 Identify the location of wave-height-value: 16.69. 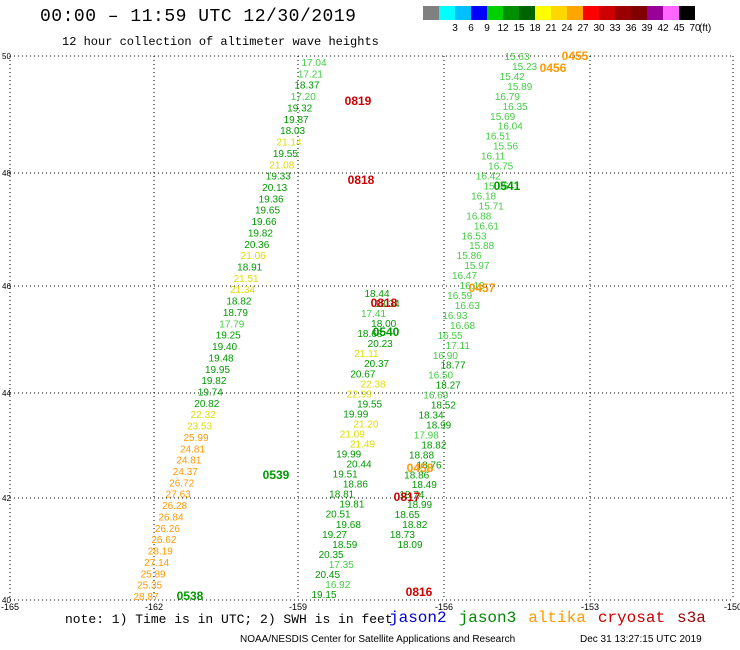
(435, 396).